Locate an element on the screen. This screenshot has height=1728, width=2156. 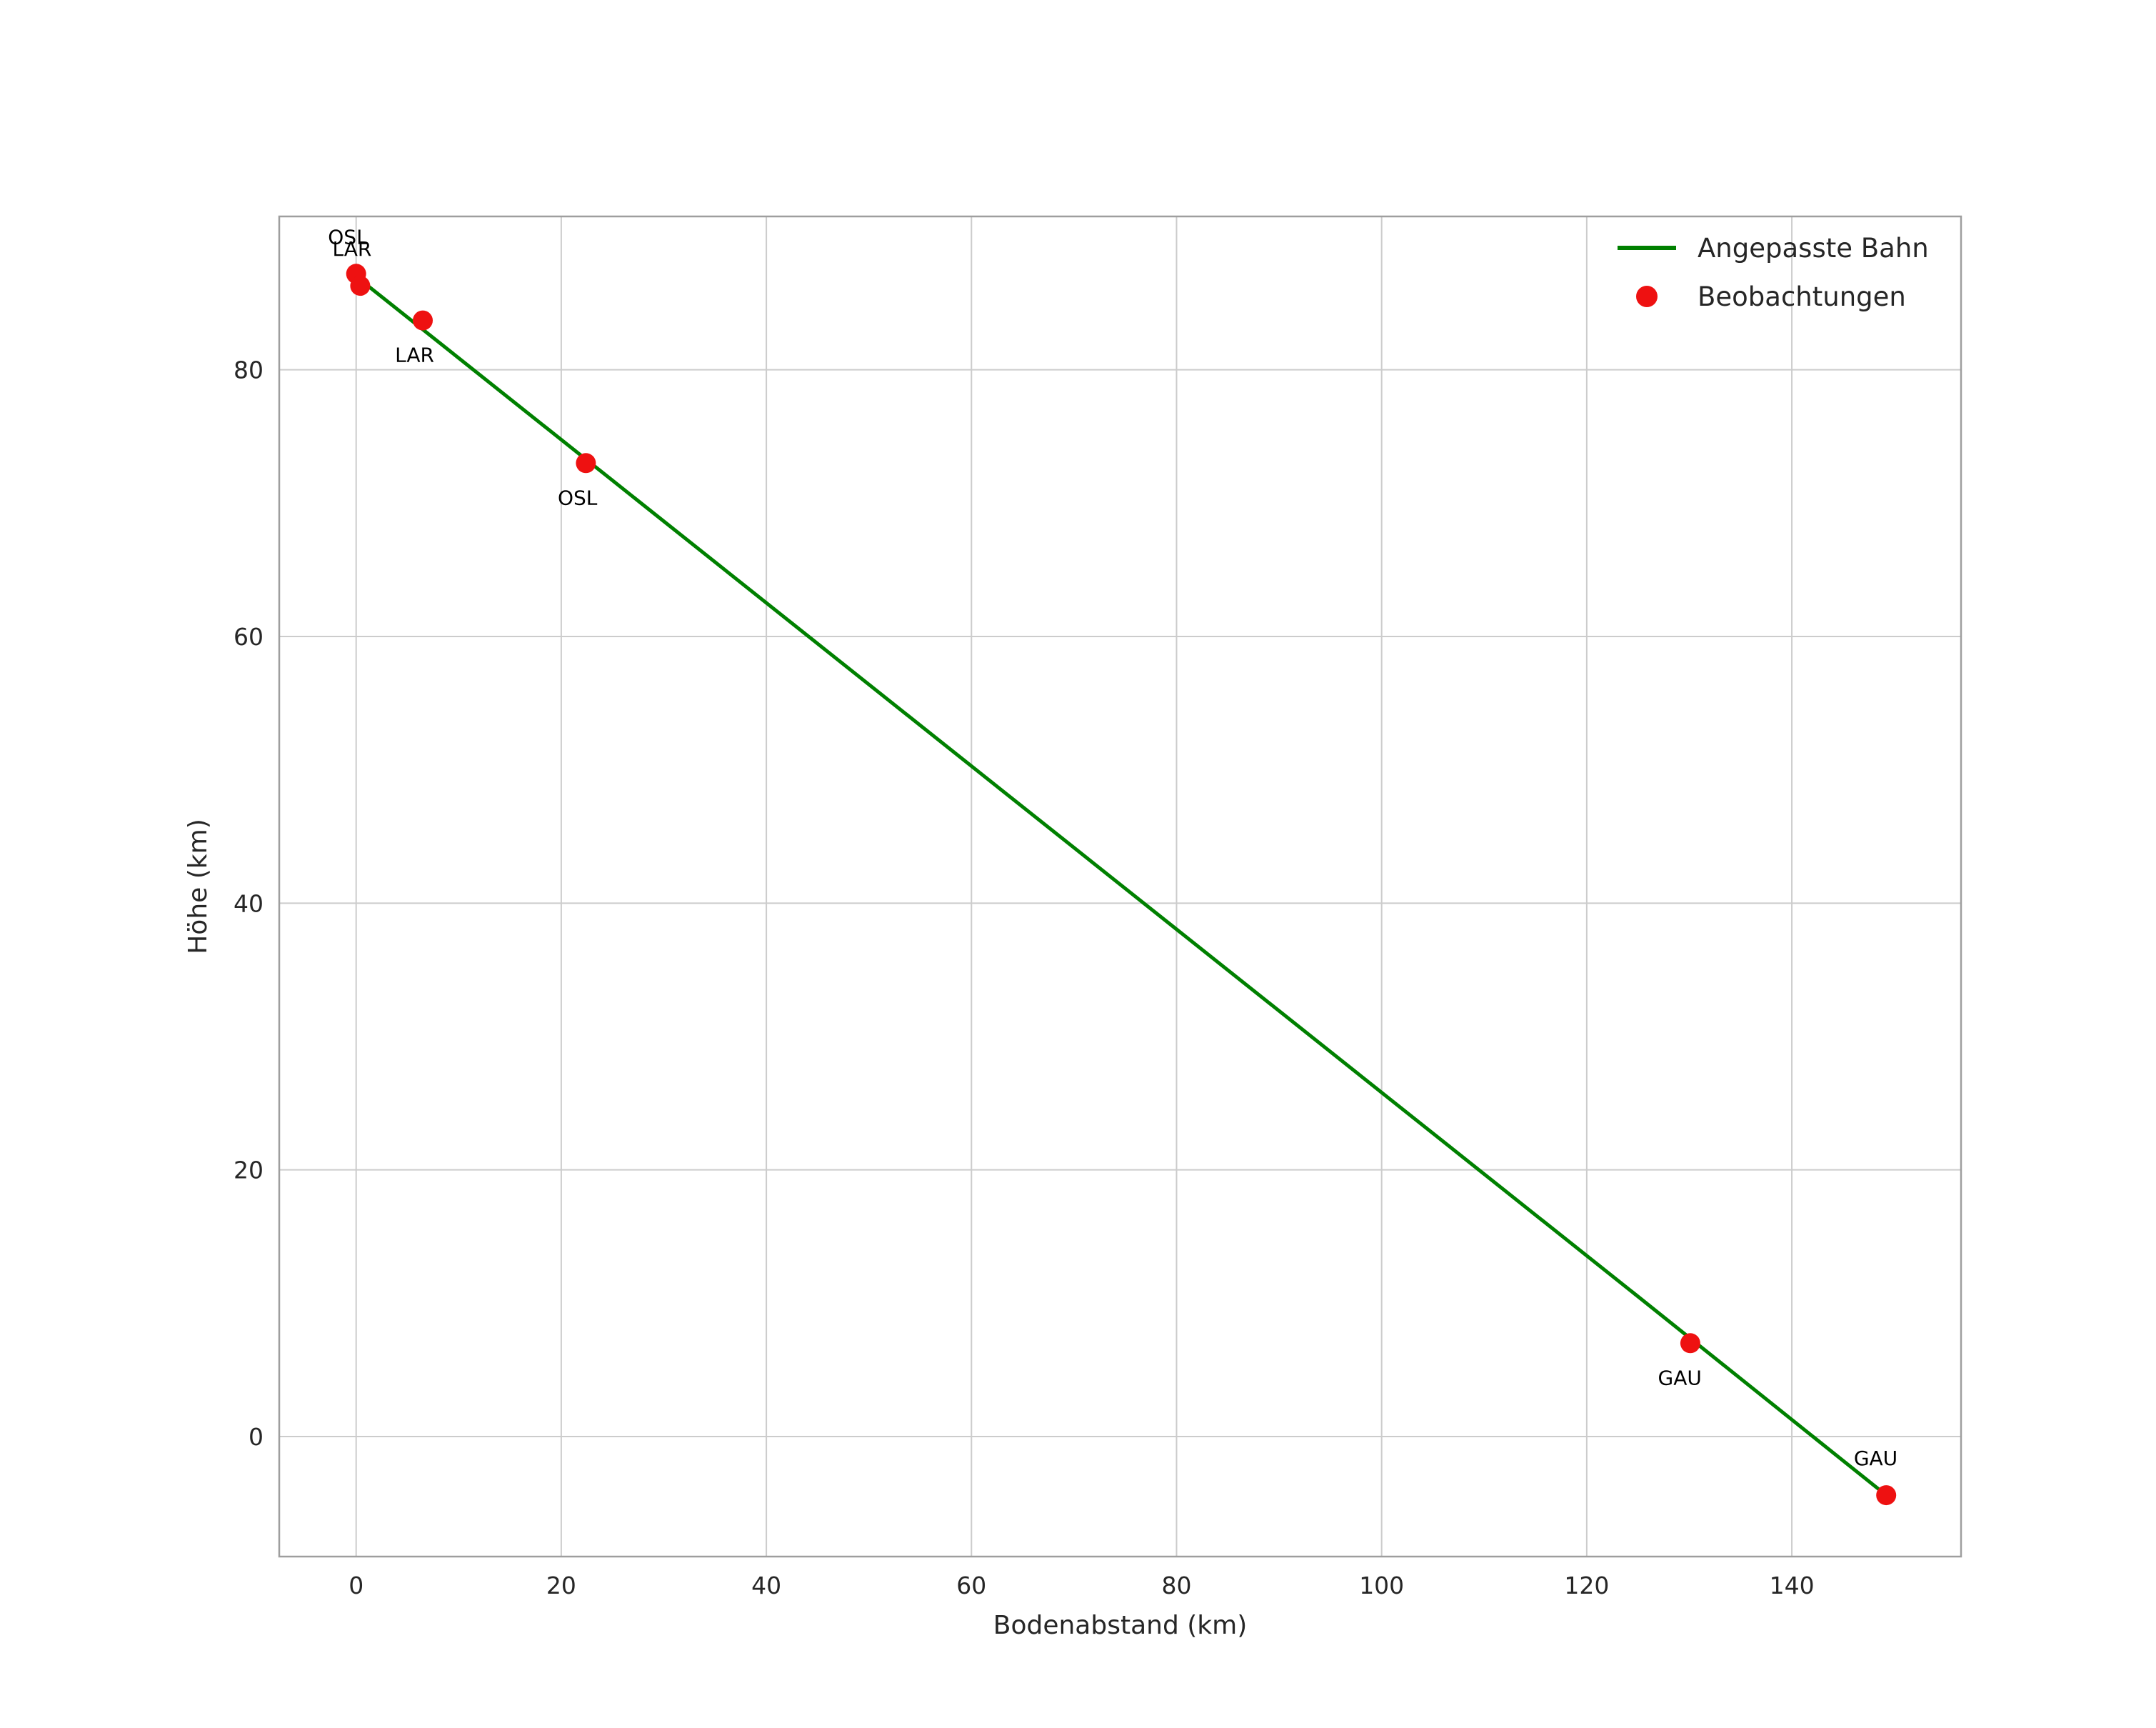
x-tick-label: 40 is located at coordinates (766, 1585).